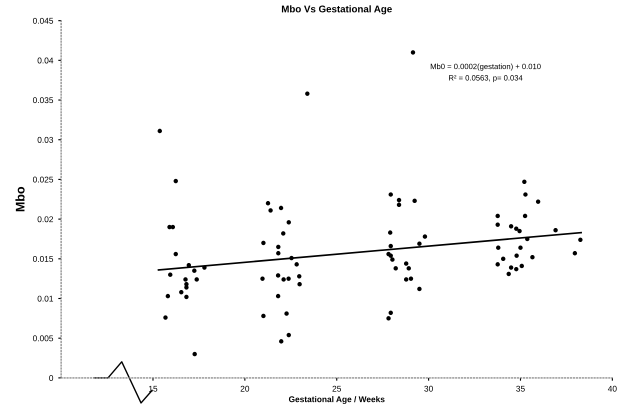 The image size is (630, 413). I want to click on x-tick-label: 35, so click(520, 389).